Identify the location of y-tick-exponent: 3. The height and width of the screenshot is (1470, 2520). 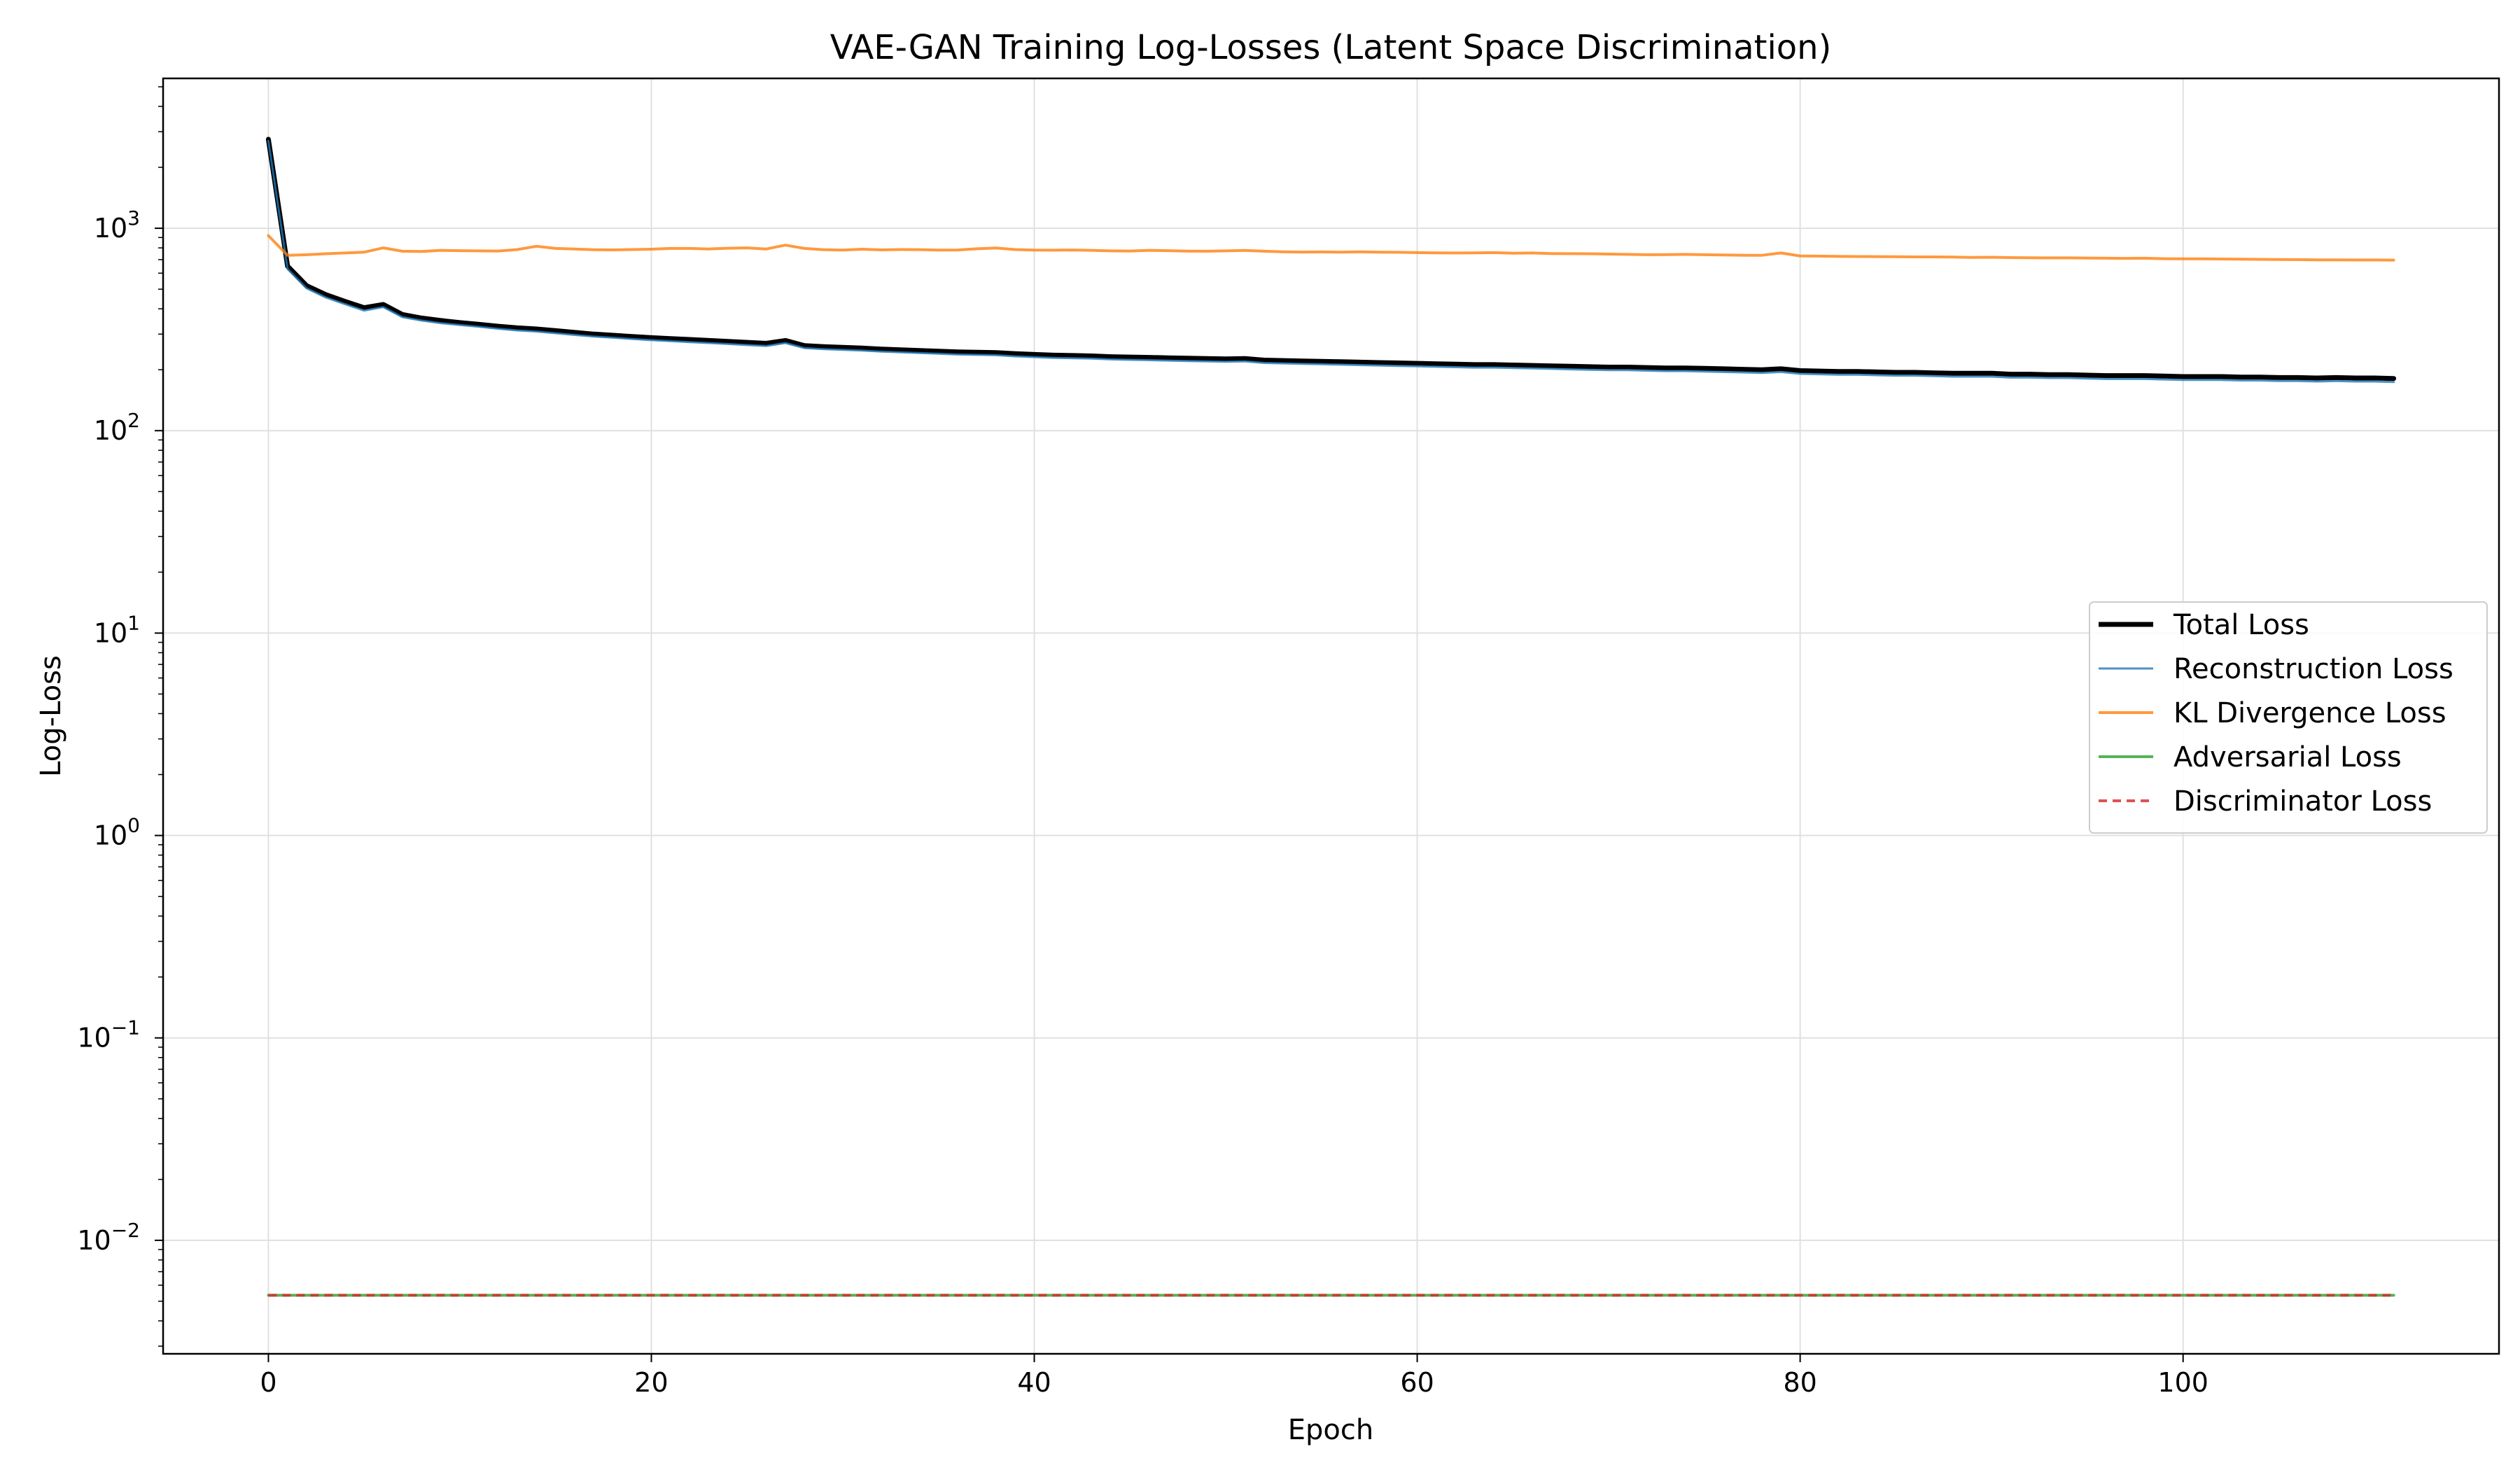
(133, 218).